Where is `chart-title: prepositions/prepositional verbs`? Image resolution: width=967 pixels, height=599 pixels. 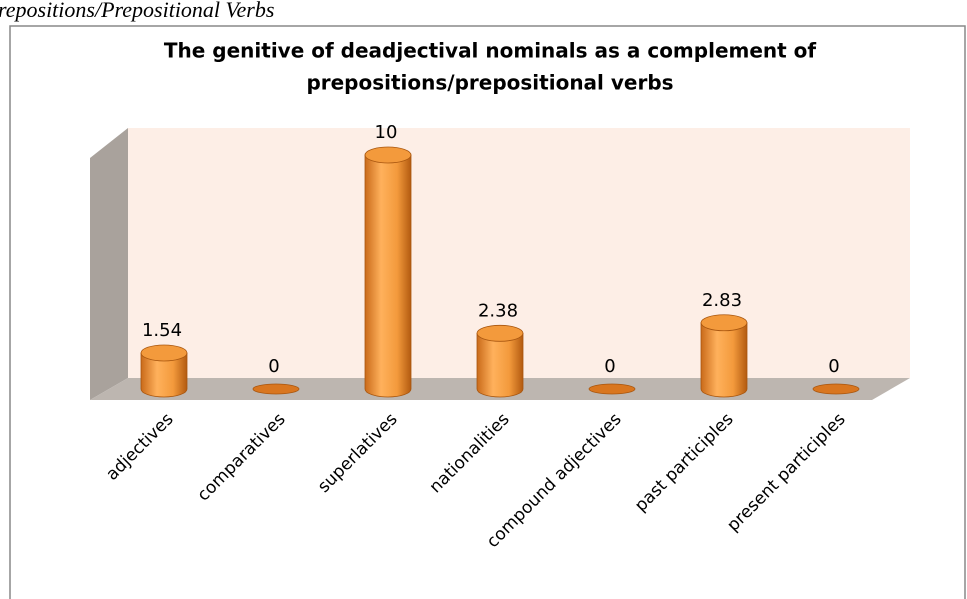 chart-title: prepositions/prepositional verbs is located at coordinates (489, 83).